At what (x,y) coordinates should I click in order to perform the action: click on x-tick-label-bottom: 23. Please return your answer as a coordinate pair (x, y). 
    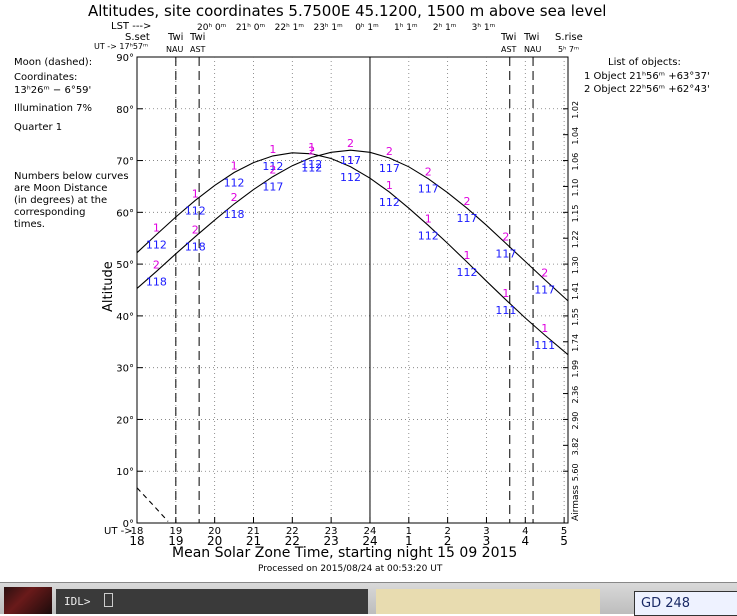
    Looking at the image, I should click on (331, 541).